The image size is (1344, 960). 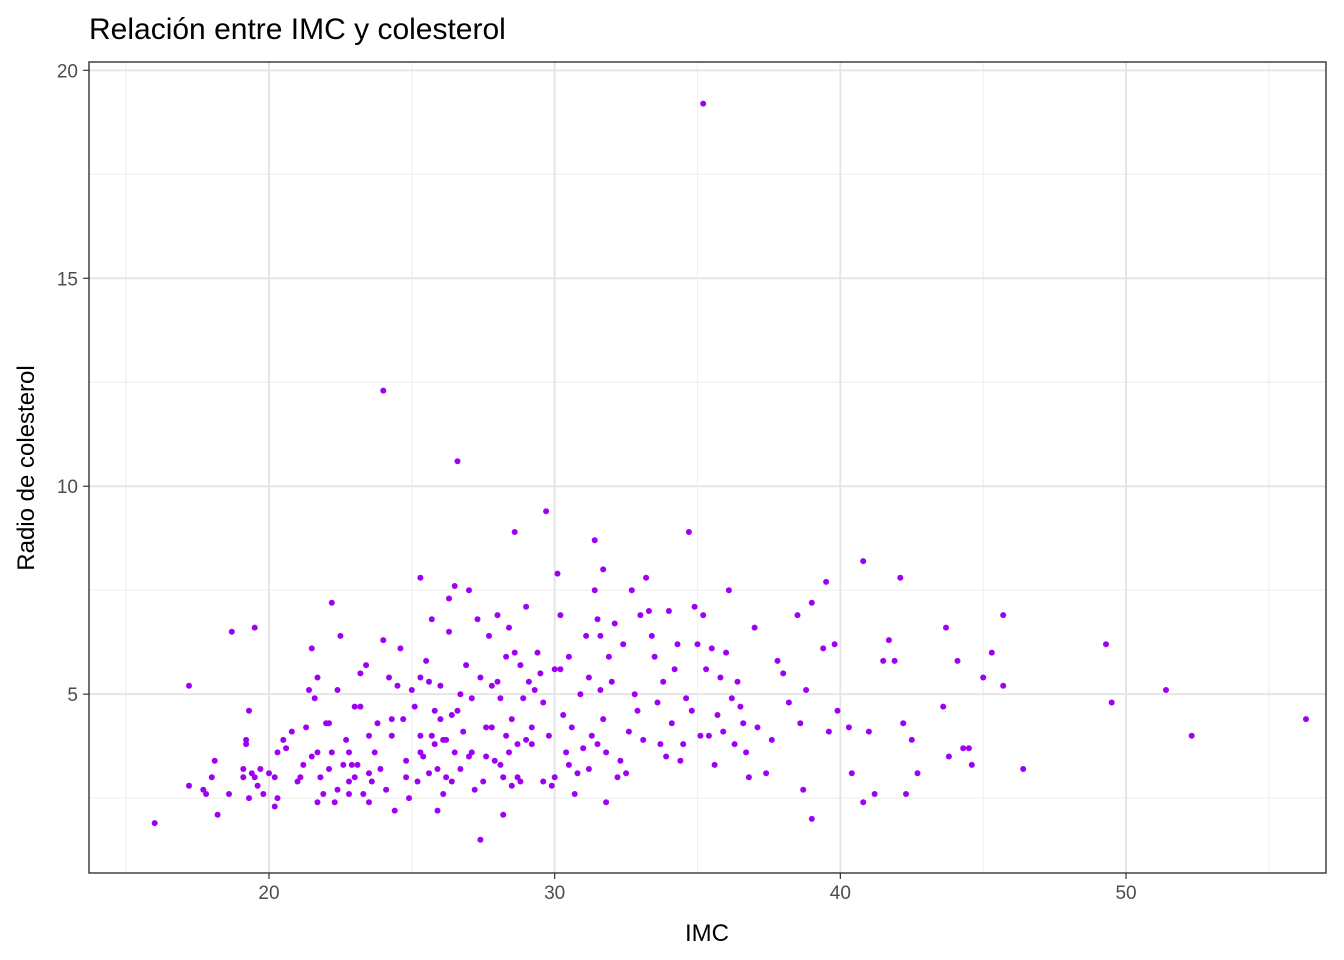 I want to click on y-tick-label: 5, so click(x=72, y=695).